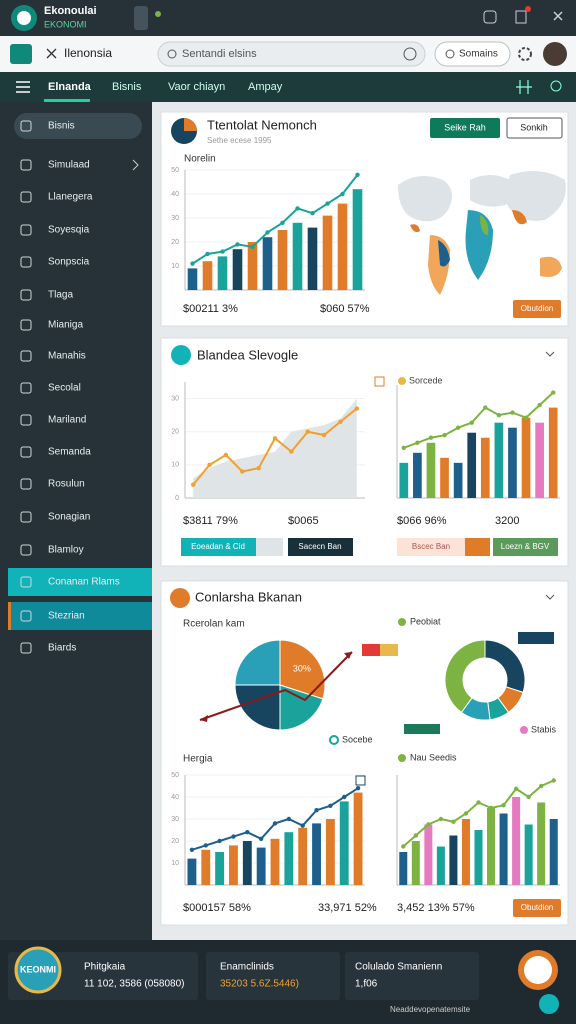 This screenshot has height=1024, width=576. Describe the element at coordinates (69, 262) in the screenshot. I see `sidebar-item: Sonpscia` at that location.